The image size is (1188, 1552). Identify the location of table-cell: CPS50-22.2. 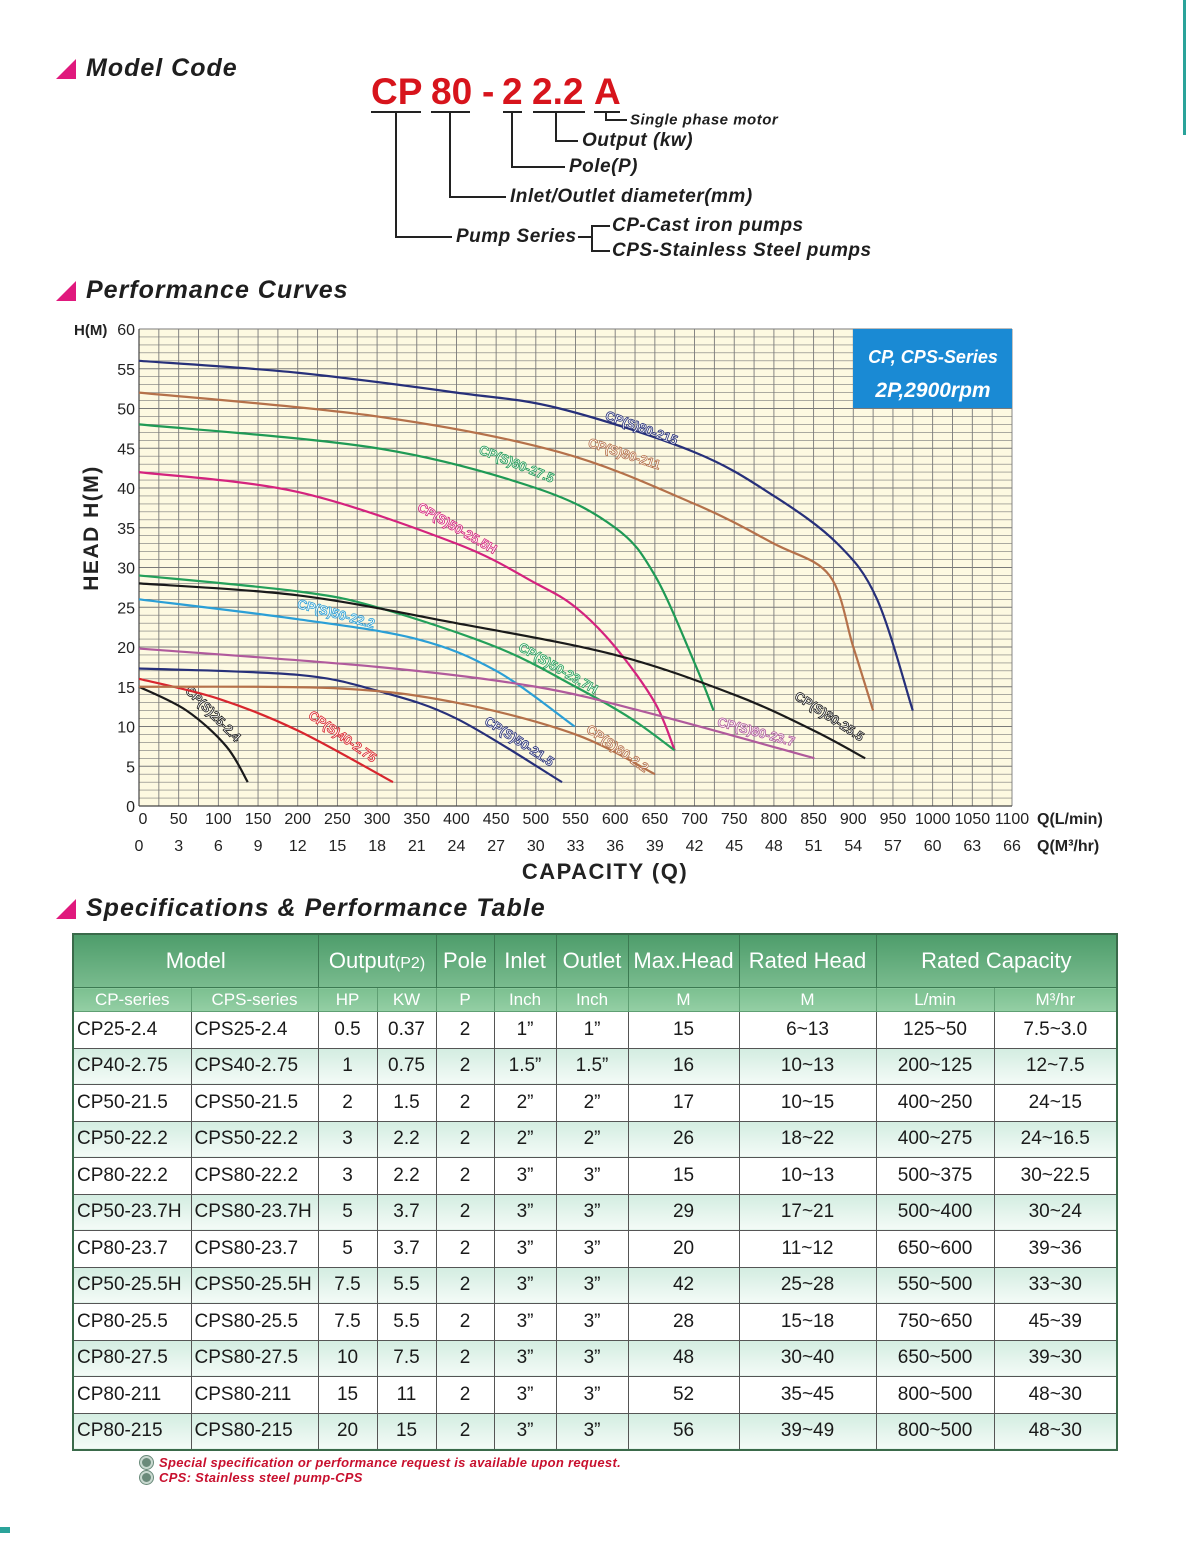
(254, 1139).